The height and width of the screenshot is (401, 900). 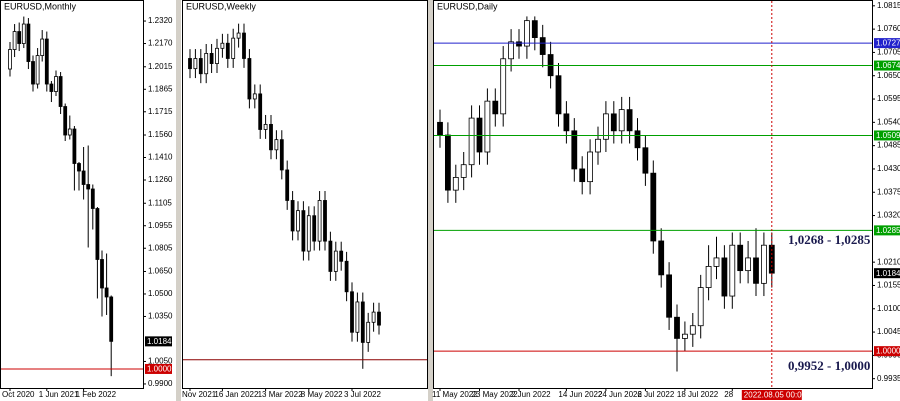 I want to click on y-tick-label: 1.0815, so click(x=888, y=5).